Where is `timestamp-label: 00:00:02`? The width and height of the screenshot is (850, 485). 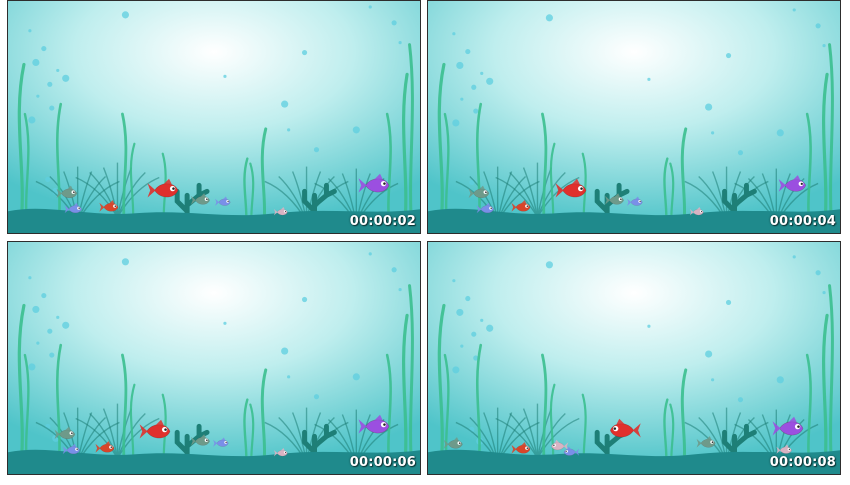 timestamp-label: 00:00:02 is located at coordinates (382, 221).